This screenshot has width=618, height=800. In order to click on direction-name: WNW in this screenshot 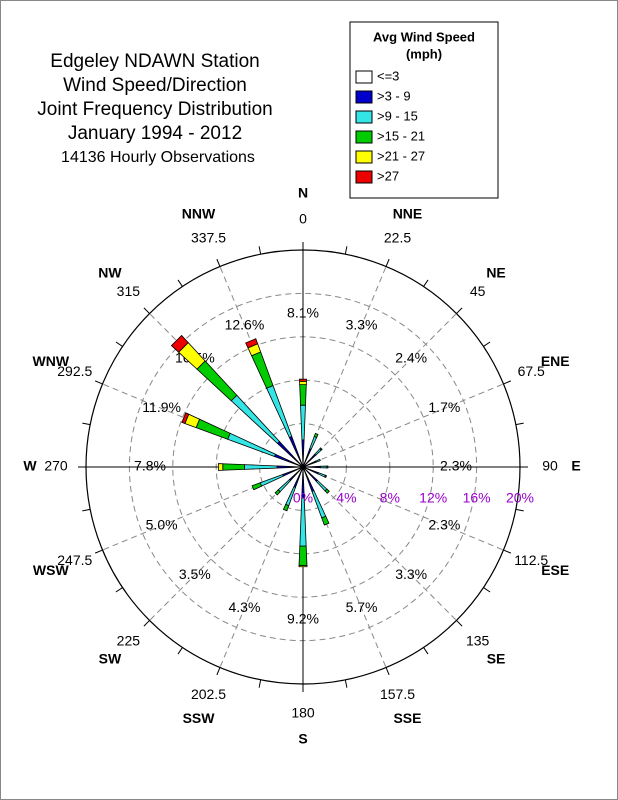, I will do `click(51, 361)`.